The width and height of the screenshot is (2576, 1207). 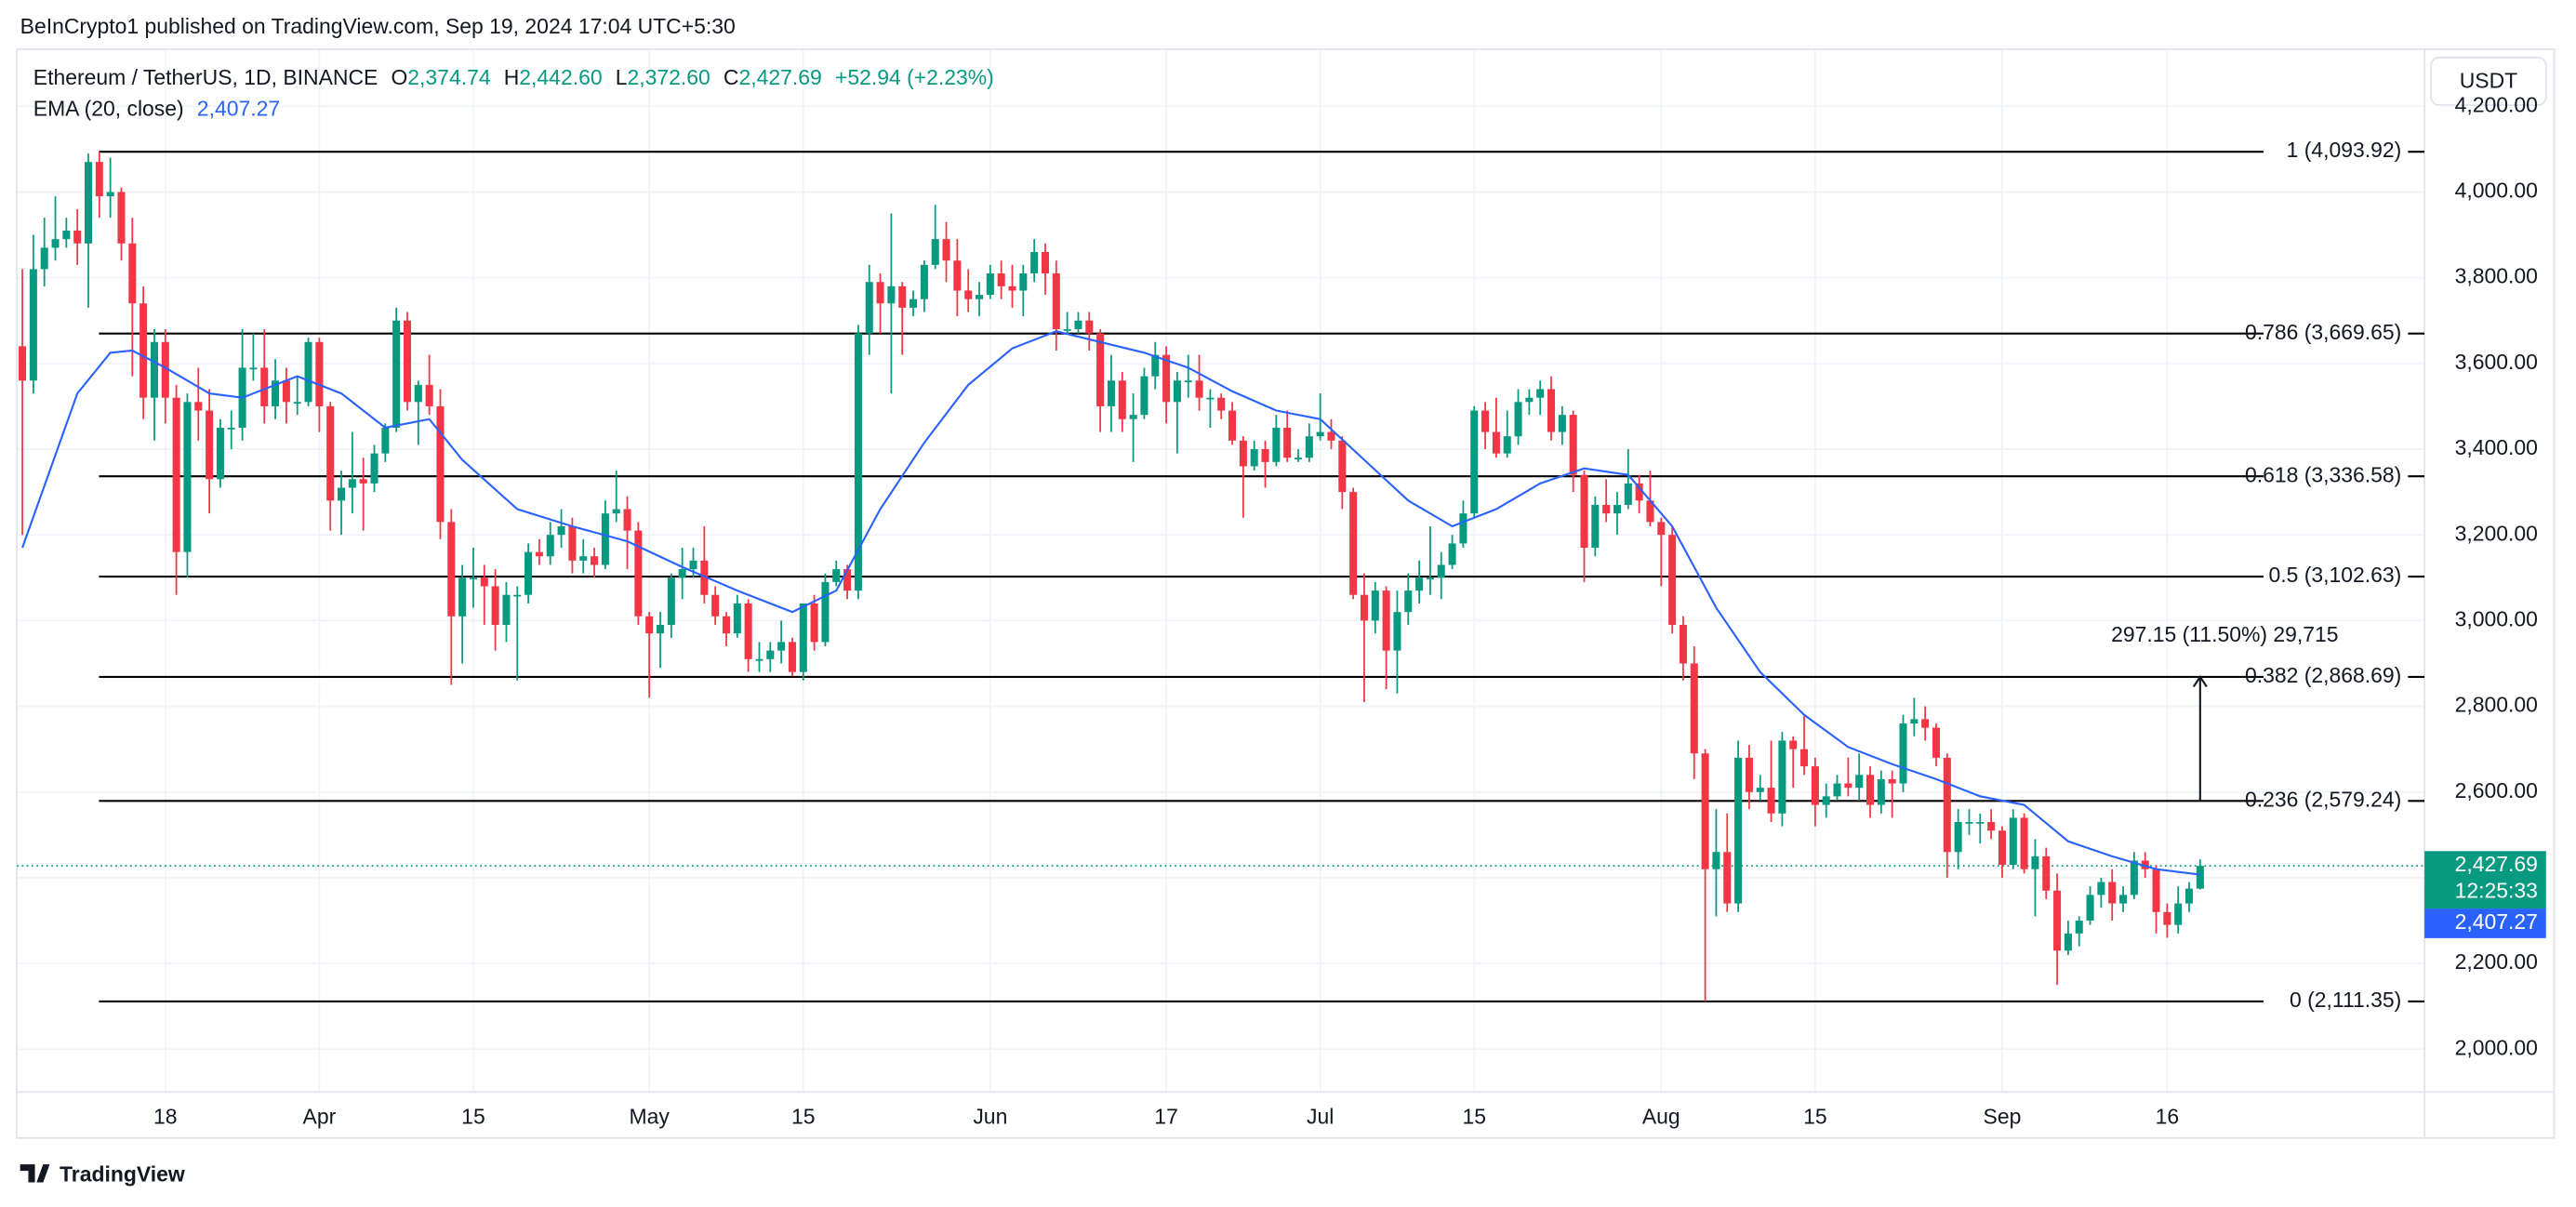 What do you see at coordinates (2496, 362) in the screenshot?
I see `y-tick-label: 3,600.00` at bounding box center [2496, 362].